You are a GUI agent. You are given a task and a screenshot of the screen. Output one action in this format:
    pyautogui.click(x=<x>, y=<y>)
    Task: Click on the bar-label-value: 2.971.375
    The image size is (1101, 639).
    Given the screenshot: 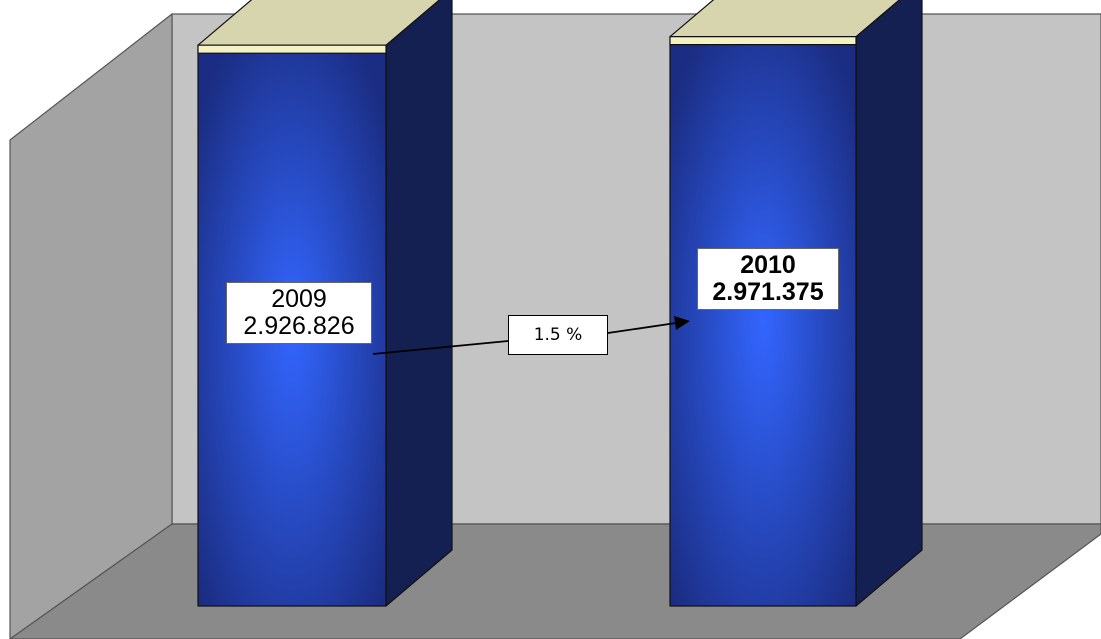 What is the action you would take?
    pyautogui.click(x=768, y=292)
    